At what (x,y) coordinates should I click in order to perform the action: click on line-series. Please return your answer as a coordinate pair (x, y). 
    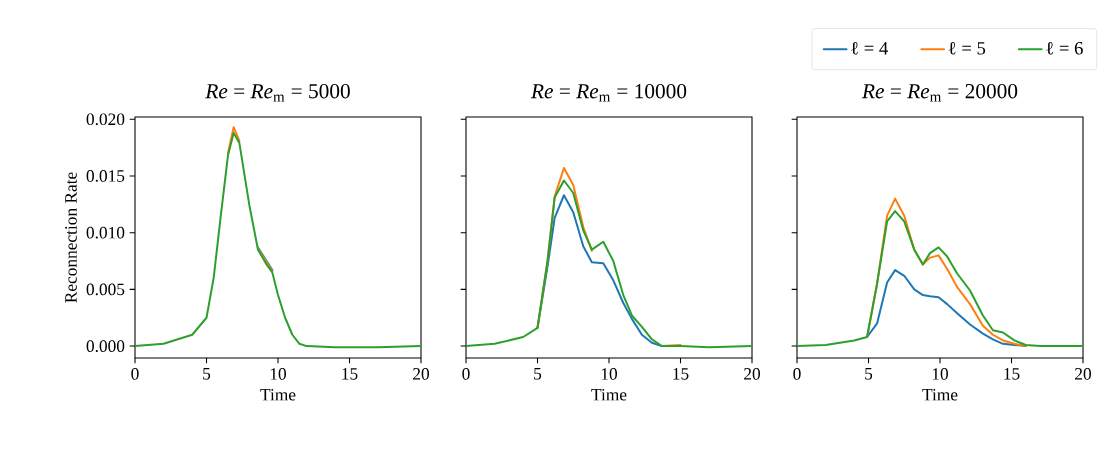
    Looking at the image, I should click on (278, 240).